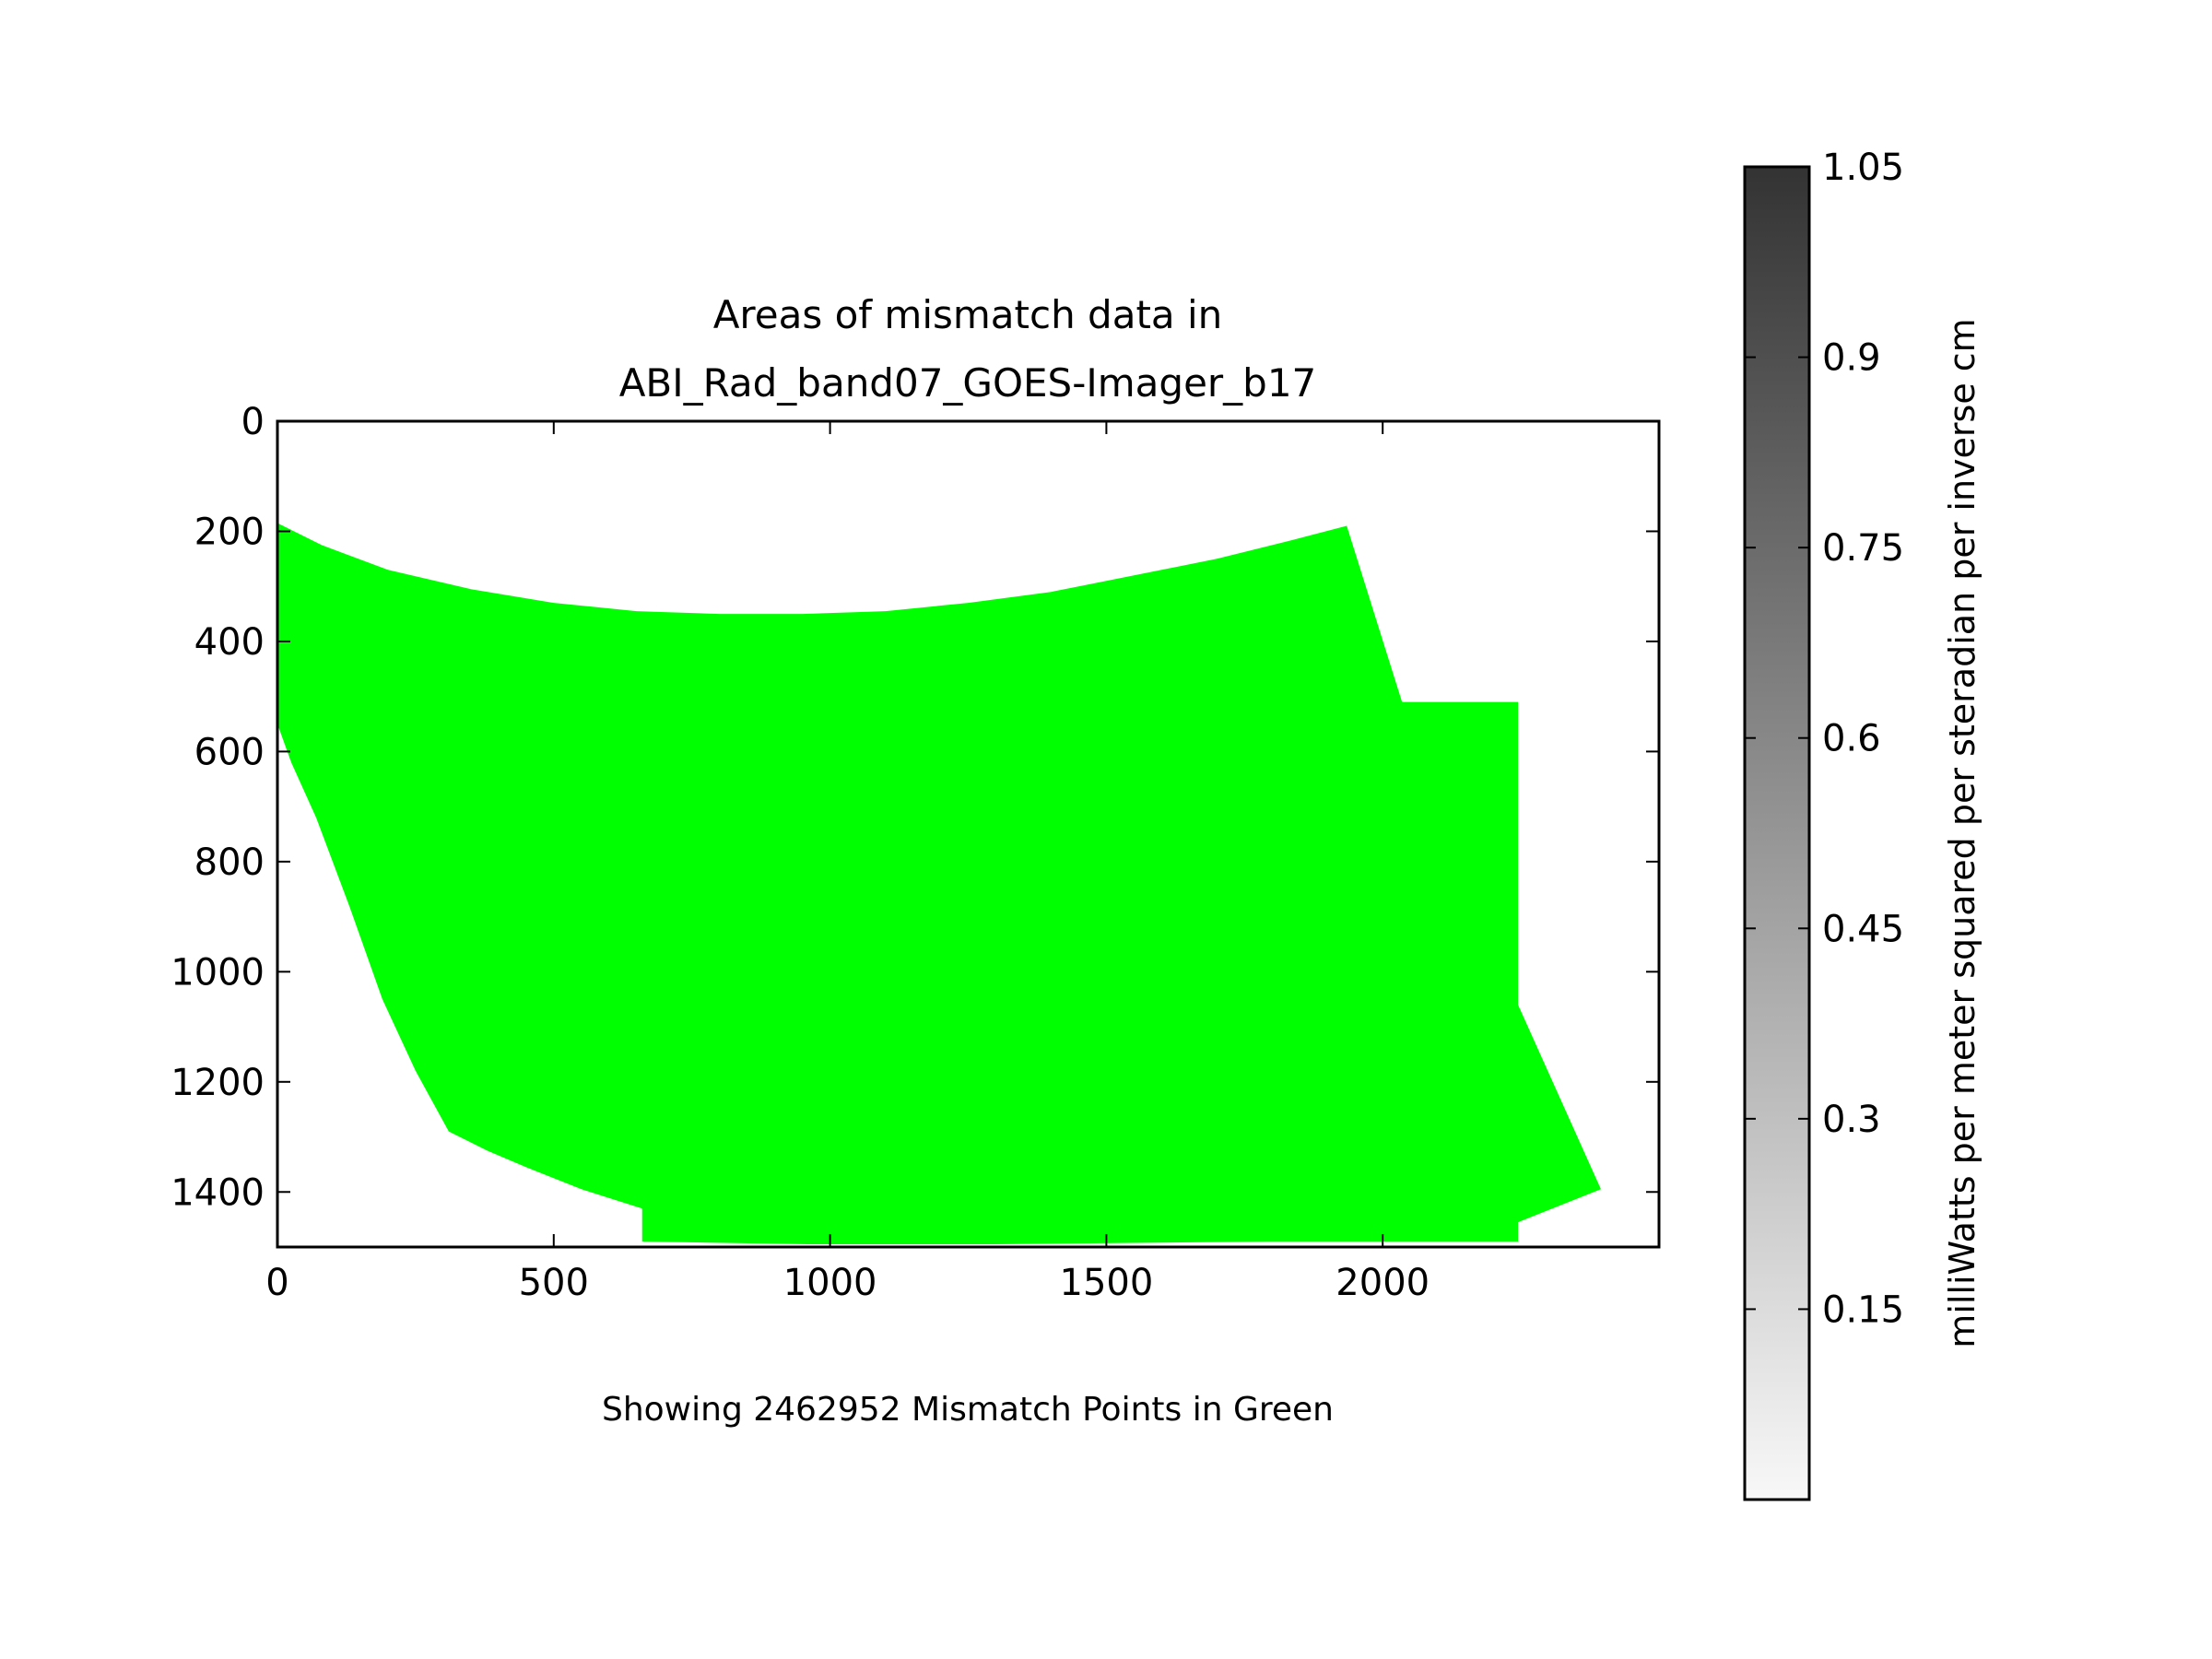 The width and height of the screenshot is (2212, 1659). What do you see at coordinates (253, 422) in the screenshot?
I see `y-tick-label: 0` at bounding box center [253, 422].